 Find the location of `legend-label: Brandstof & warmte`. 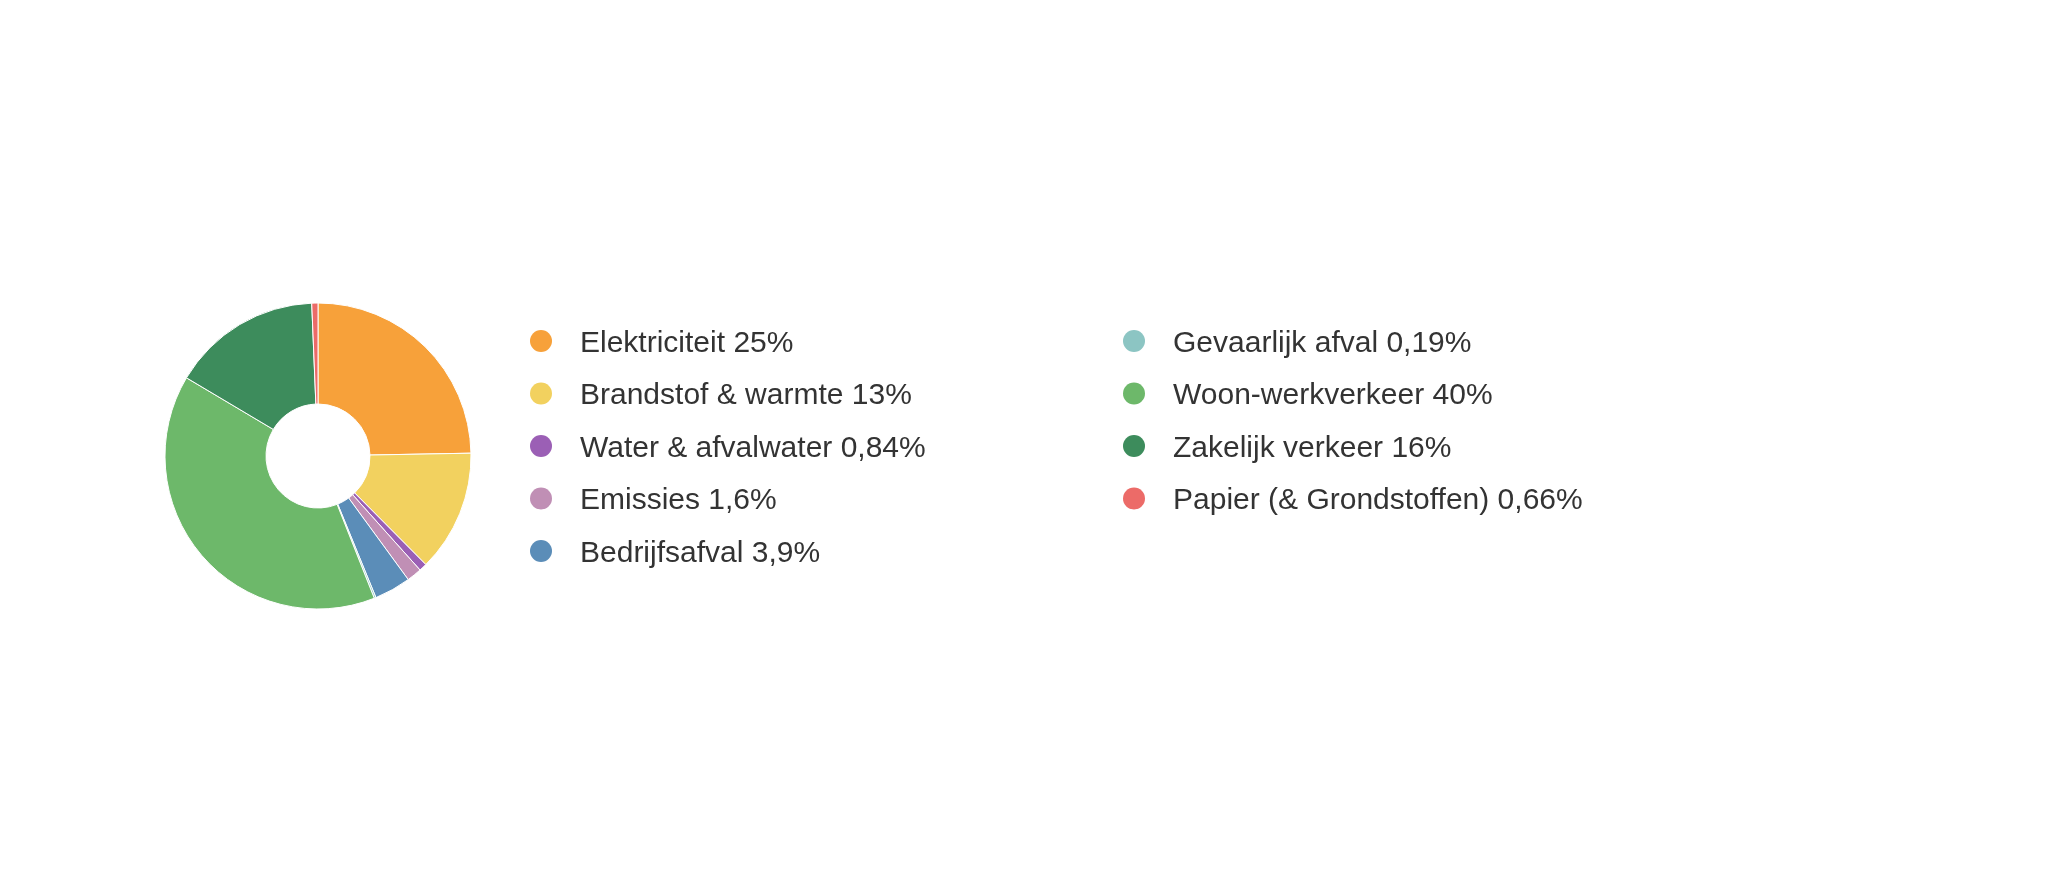

legend-label: Brandstof & warmte is located at coordinates (712, 393).